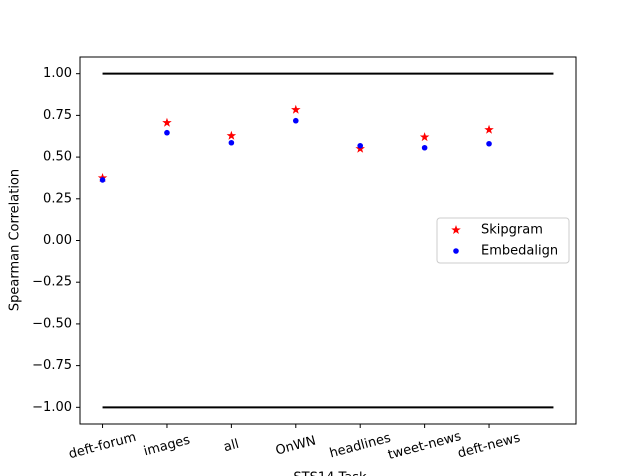  What do you see at coordinates (52, 407) in the screenshot?
I see `y-tick-label: −1.00` at bounding box center [52, 407].